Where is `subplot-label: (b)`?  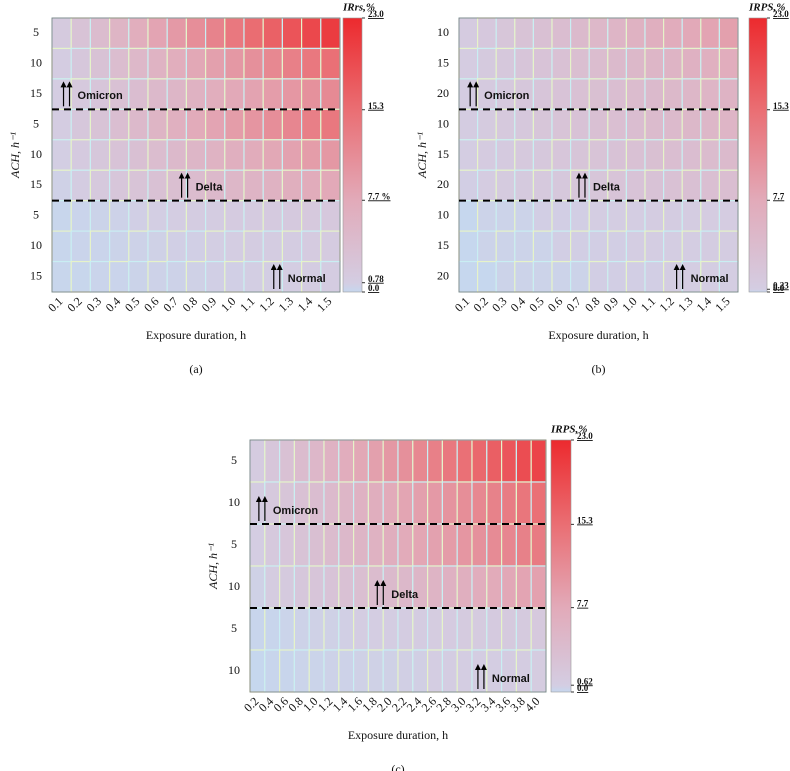
subplot-label: (b) is located at coordinates (599, 369).